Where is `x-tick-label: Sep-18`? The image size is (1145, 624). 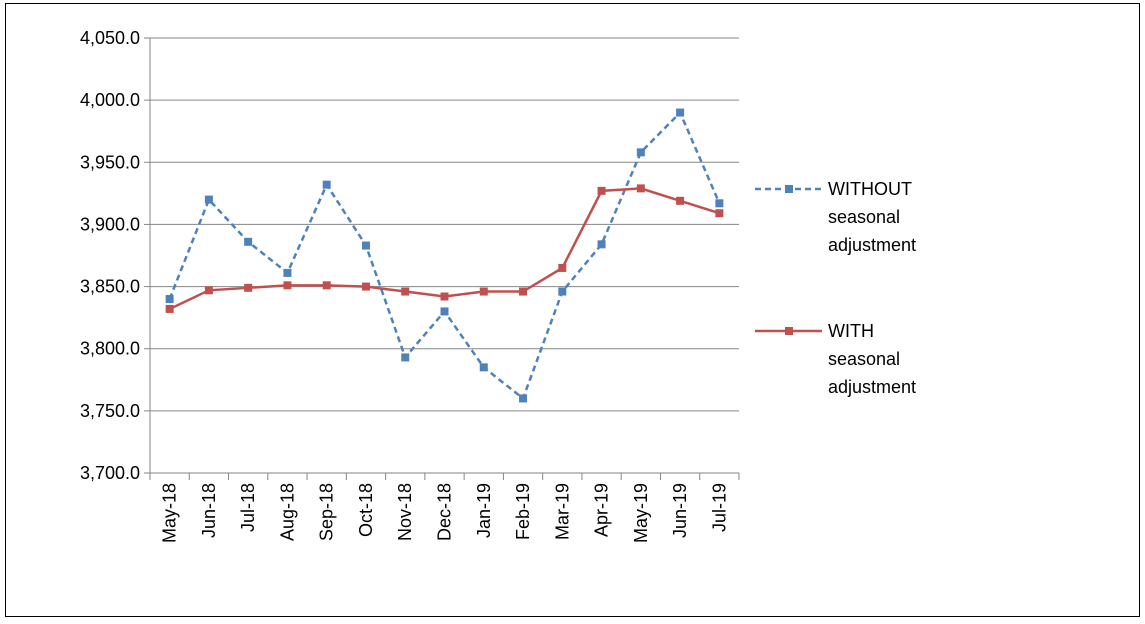 x-tick-label: Sep-18 is located at coordinates (327, 512).